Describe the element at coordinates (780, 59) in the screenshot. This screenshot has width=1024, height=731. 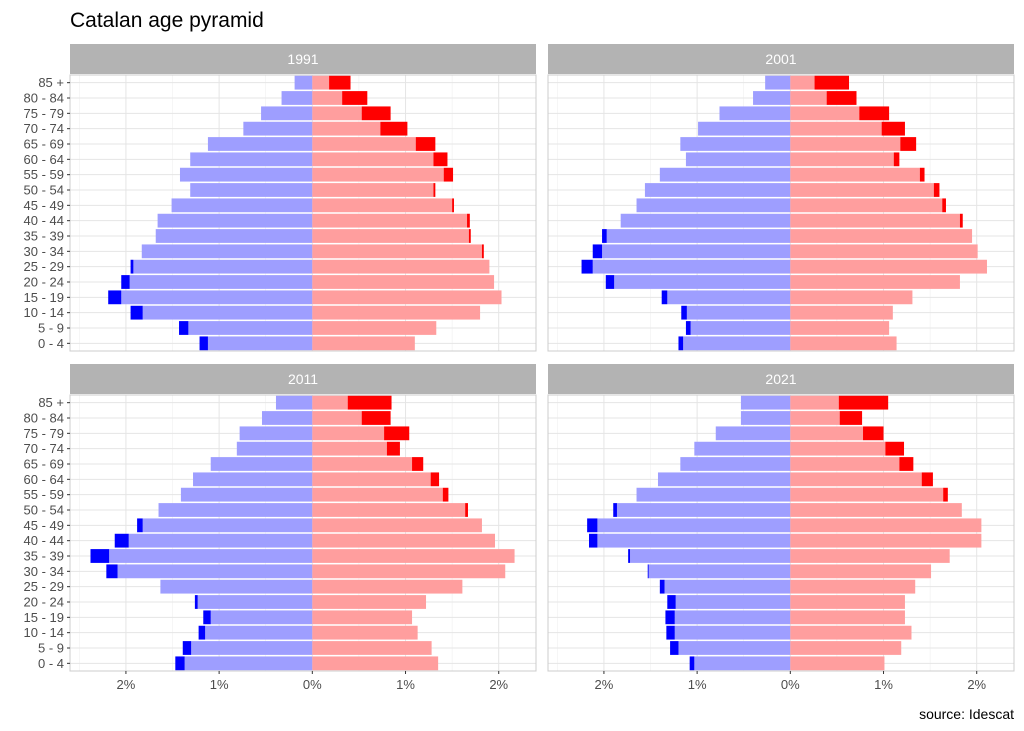
I see `facet-strip-label: 2001` at that location.